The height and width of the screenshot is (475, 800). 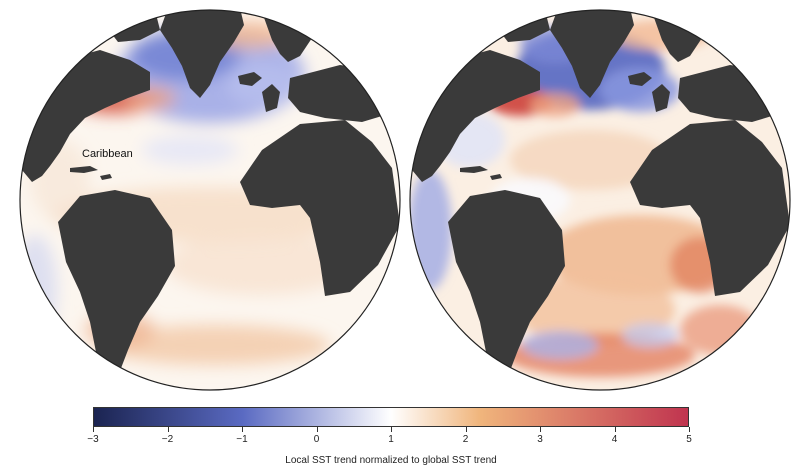 I want to click on colorbar-tick-label: 1, so click(x=391, y=439).